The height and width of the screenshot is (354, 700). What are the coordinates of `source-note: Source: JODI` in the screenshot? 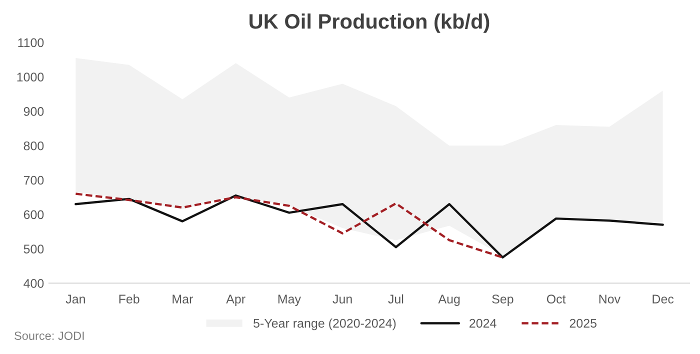 It's located at (49, 336).